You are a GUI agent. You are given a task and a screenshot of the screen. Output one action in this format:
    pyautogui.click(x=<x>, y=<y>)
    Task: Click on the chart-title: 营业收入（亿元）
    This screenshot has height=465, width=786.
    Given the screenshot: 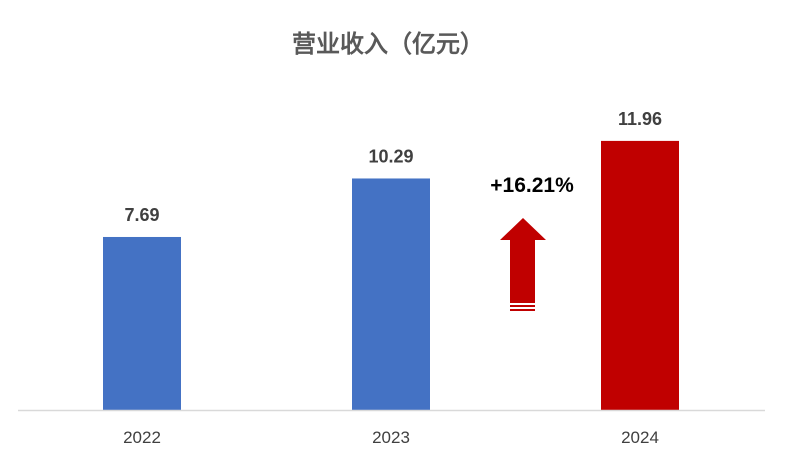 What is the action you would take?
    pyautogui.click(x=388, y=44)
    